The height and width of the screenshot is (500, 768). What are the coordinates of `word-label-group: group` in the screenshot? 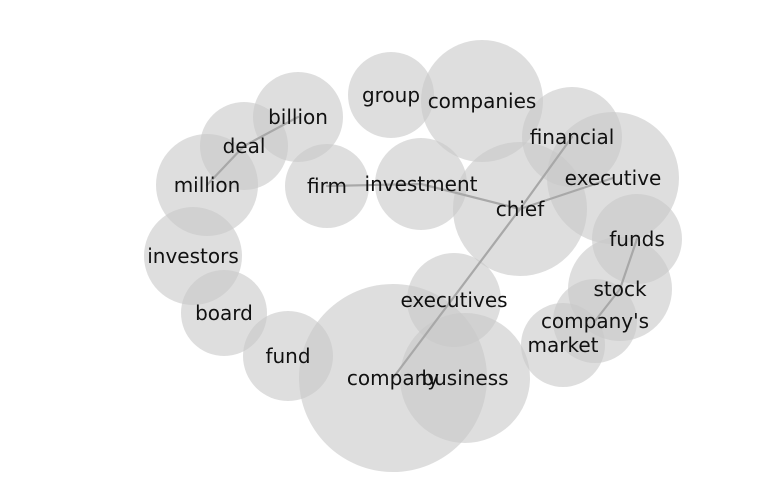 It's located at (391, 95).